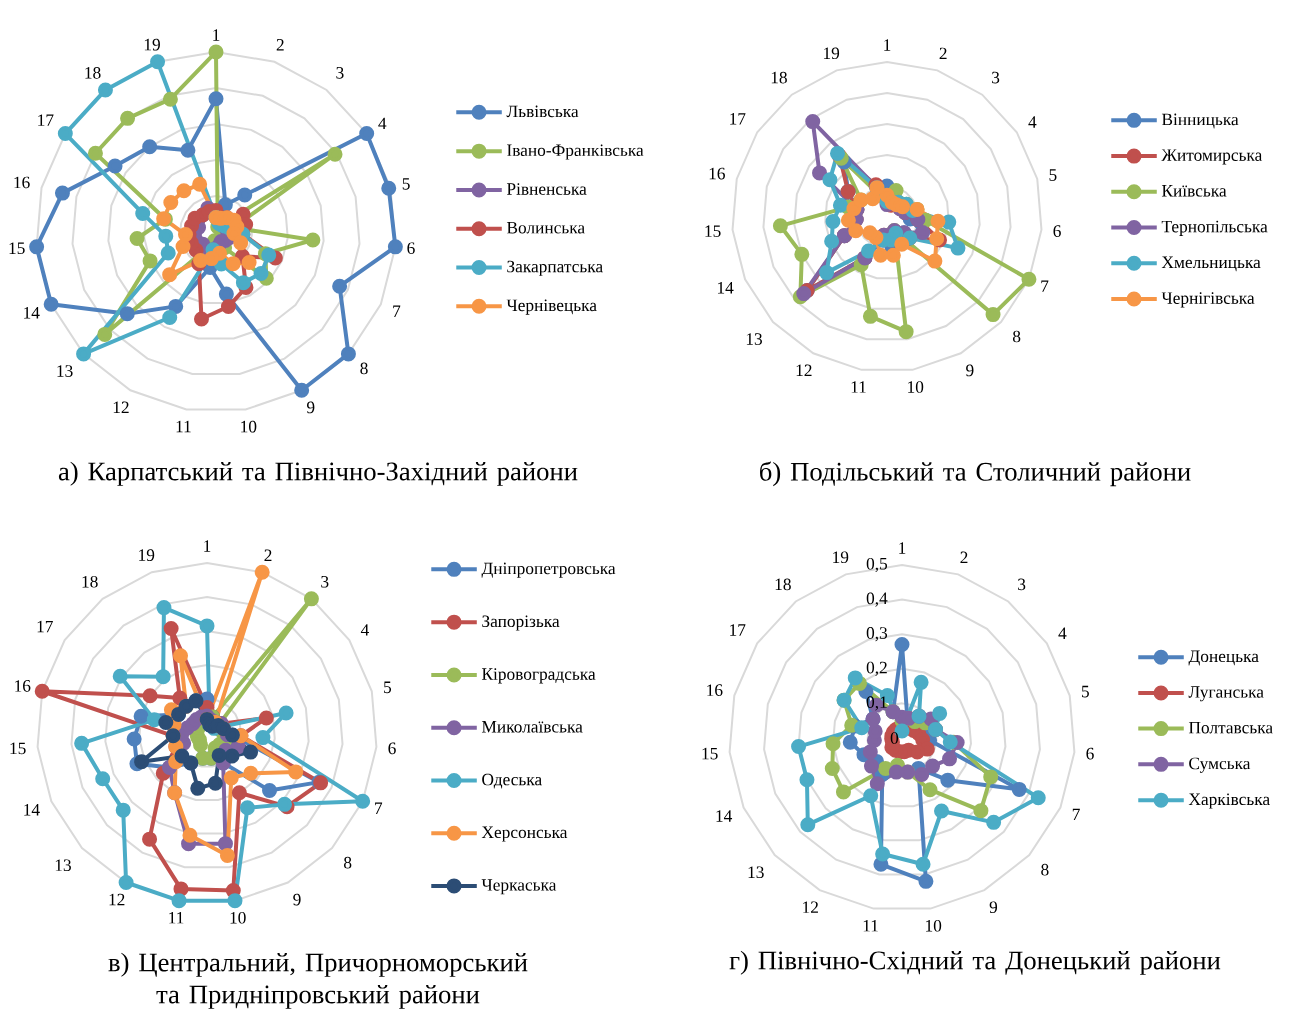  What do you see at coordinates (1208, 300) in the screenshot?
I see `legend-label: Чернігівська` at bounding box center [1208, 300].